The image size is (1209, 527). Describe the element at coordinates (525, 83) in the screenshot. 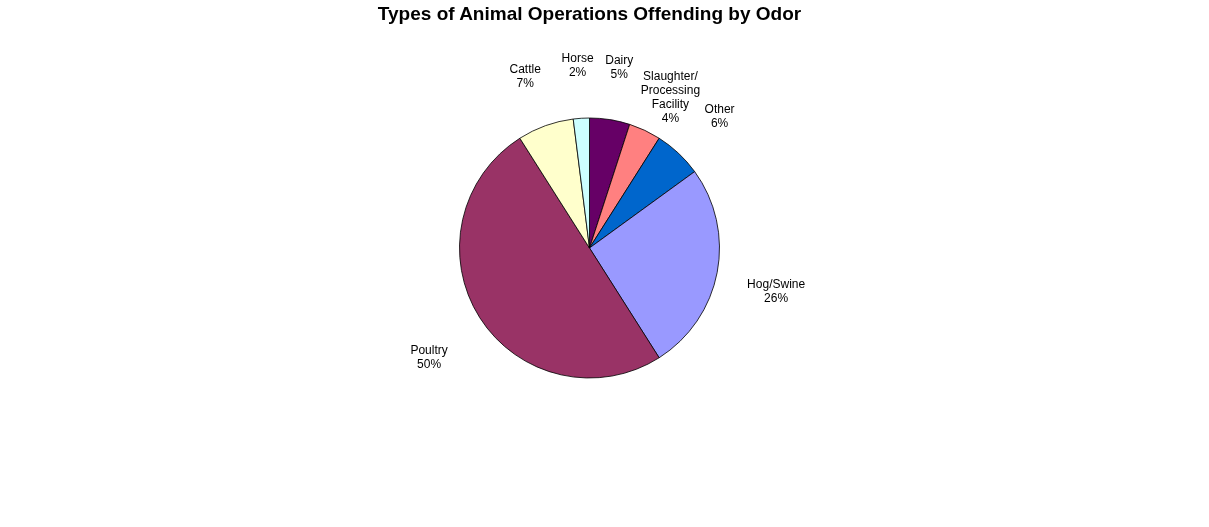

I see `data-label: 7%` at that location.